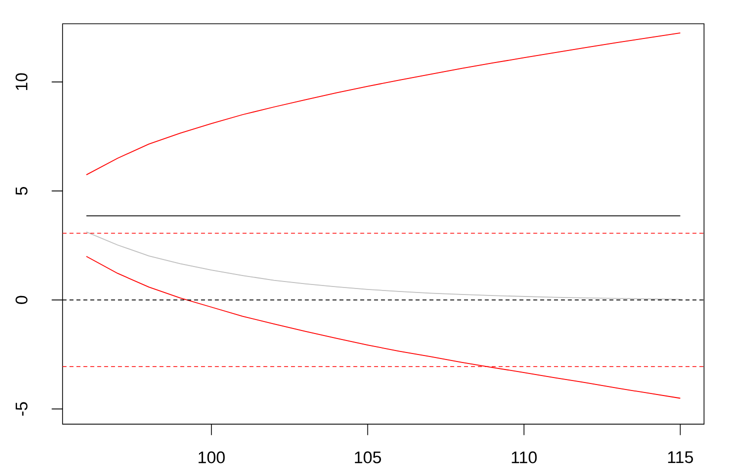  I want to click on x-tick-label: 100, so click(211, 458).